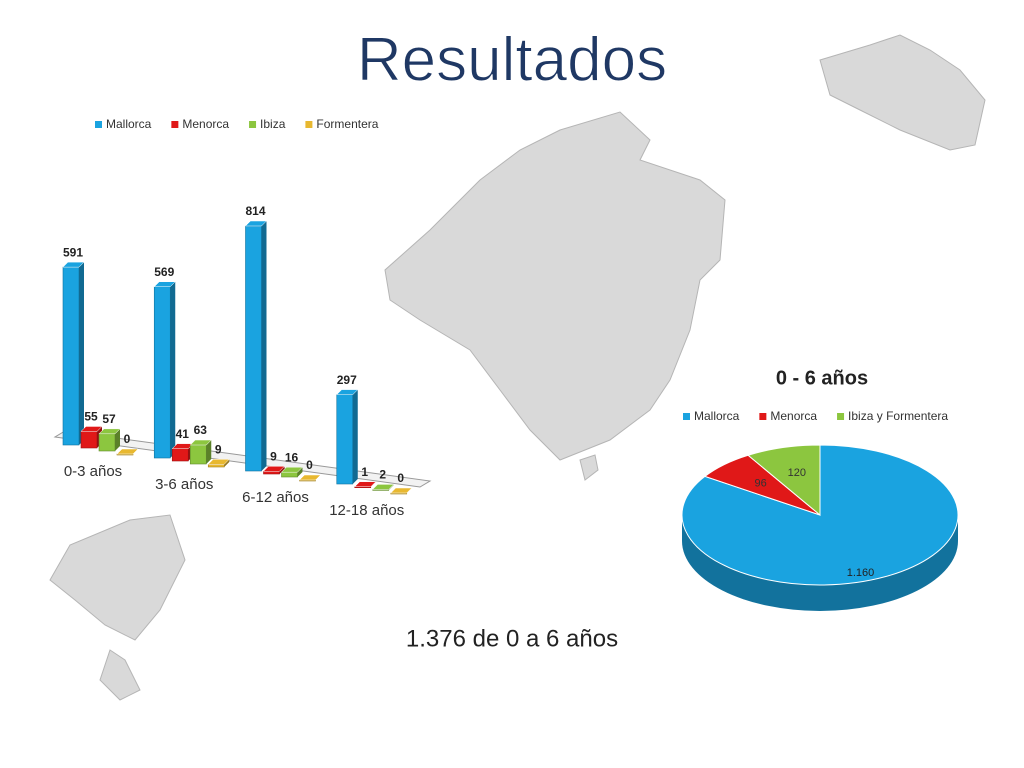 This screenshot has width=1024, height=768. What do you see at coordinates (822, 378) in the screenshot?
I see `pie-title: 0 - 6 años` at bounding box center [822, 378].